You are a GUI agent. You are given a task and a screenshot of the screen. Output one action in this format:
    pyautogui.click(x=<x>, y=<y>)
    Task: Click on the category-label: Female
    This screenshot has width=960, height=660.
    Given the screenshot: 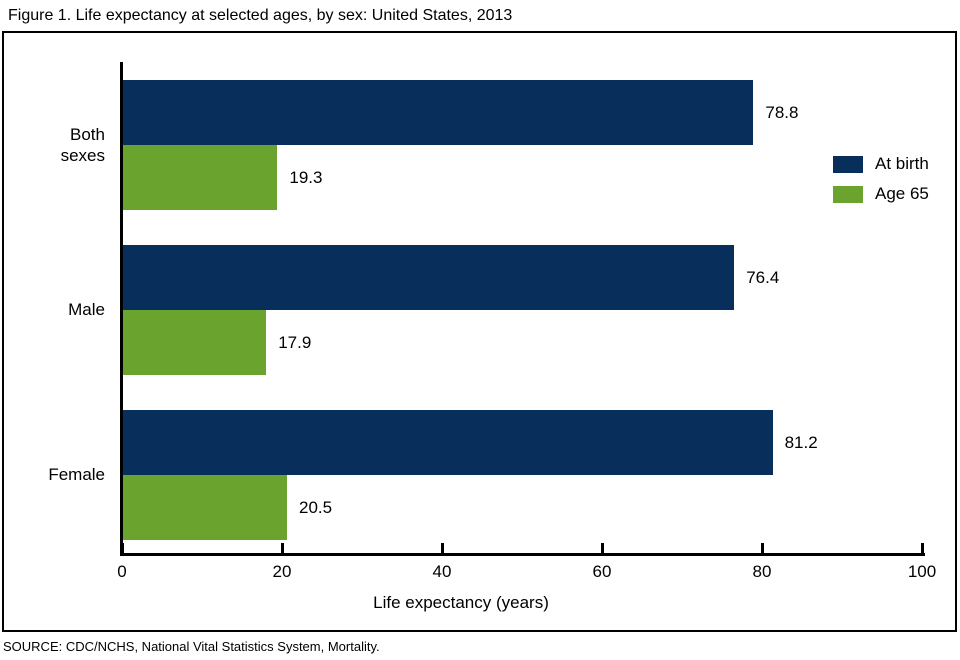 What is the action you would take?
    pyautogui.click(x=76, y=475)
    